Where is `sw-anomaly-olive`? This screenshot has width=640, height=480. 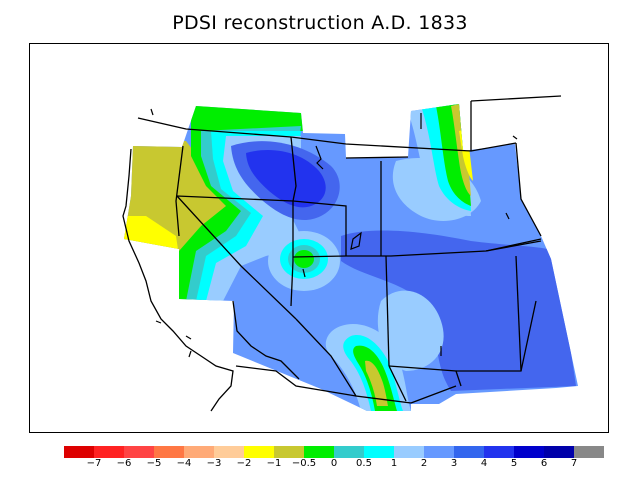
sw-anomaly-olive is located at coordinates (376, 383).